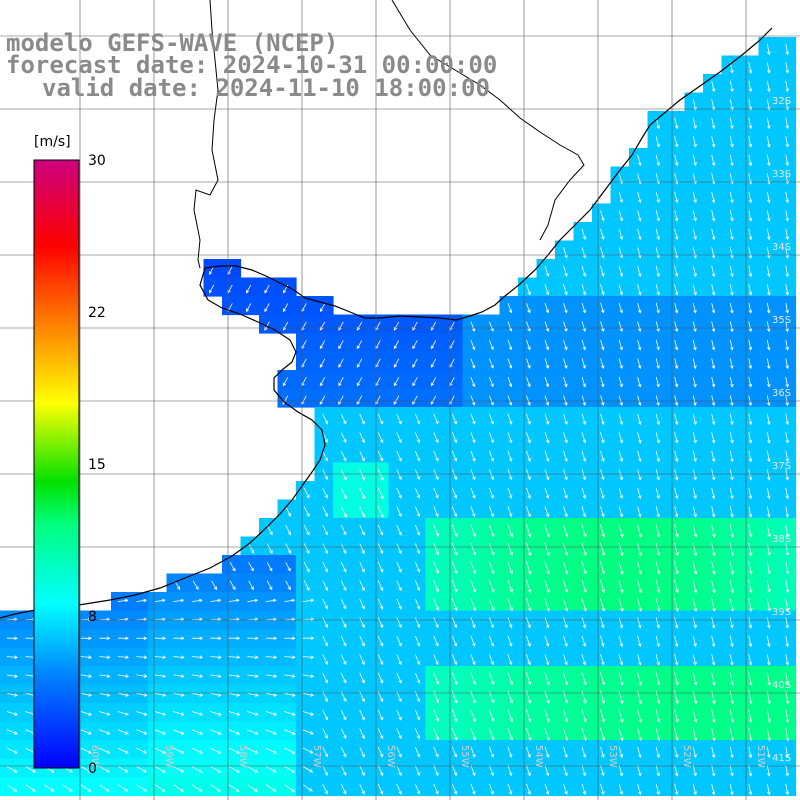 The height and width of the screenshot is (800, 800). I want to click on lon-label: 58W, so click(242, 756).